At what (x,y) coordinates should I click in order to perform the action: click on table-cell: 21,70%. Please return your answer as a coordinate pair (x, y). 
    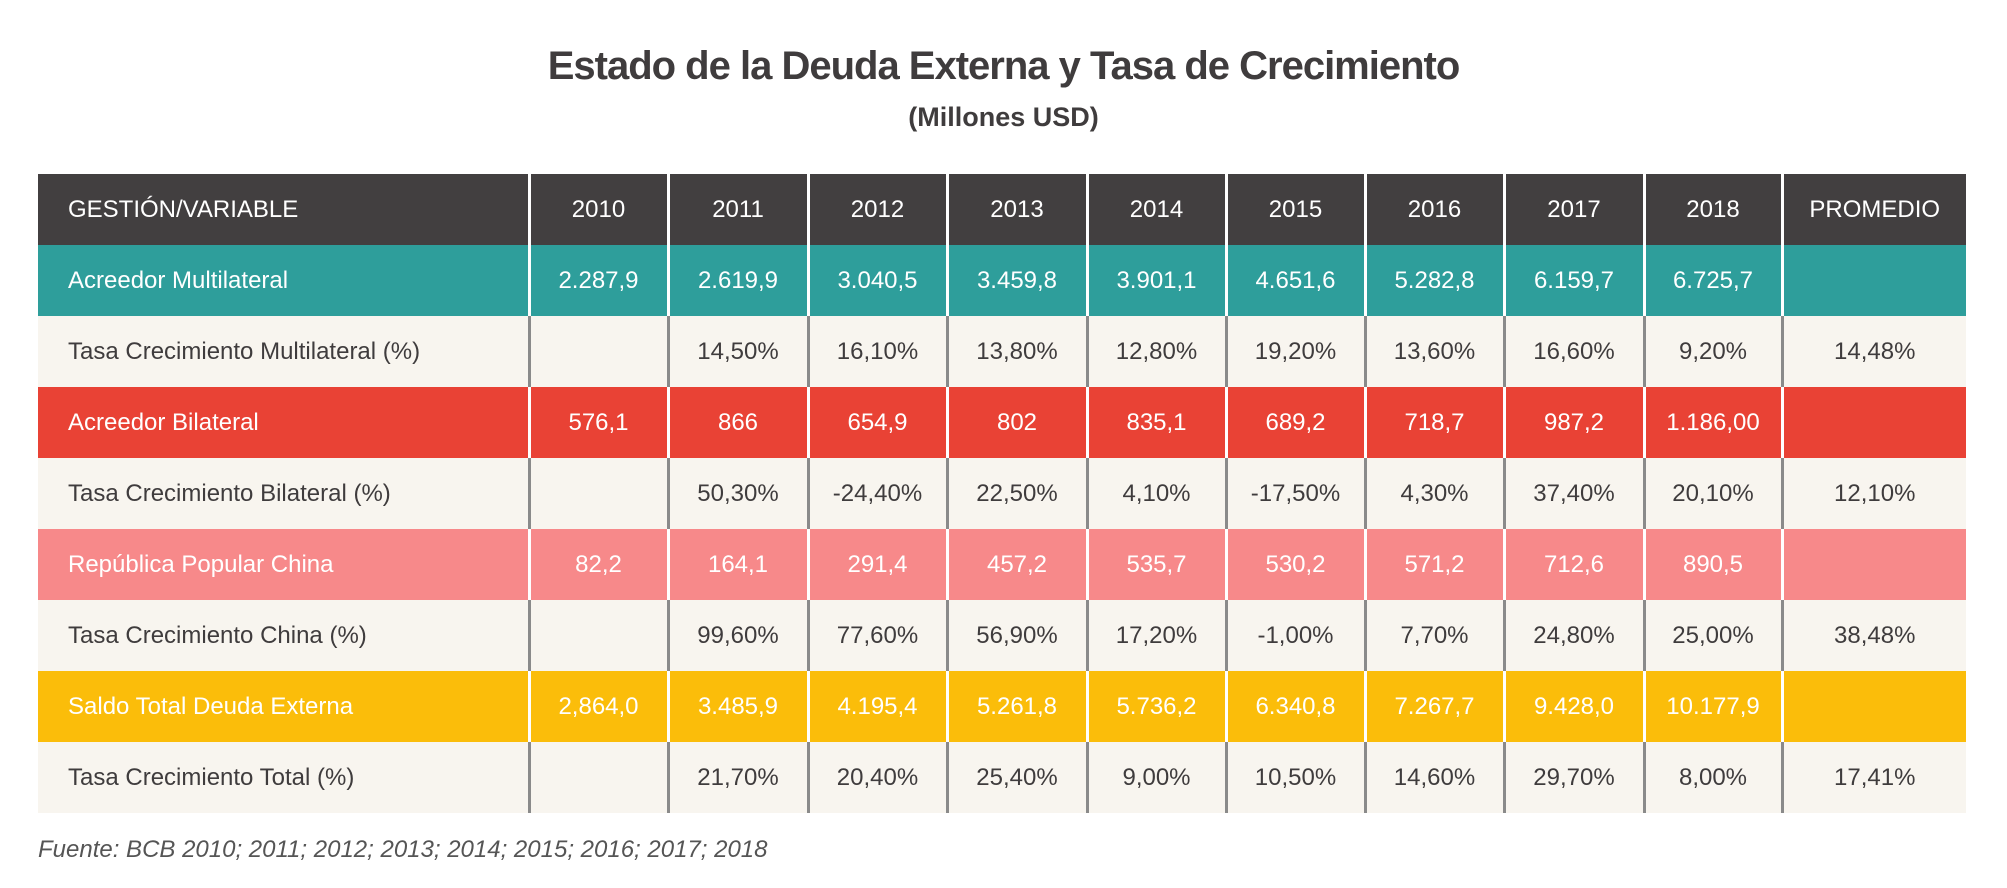
    Looking at the image, I should click on (737, 777).